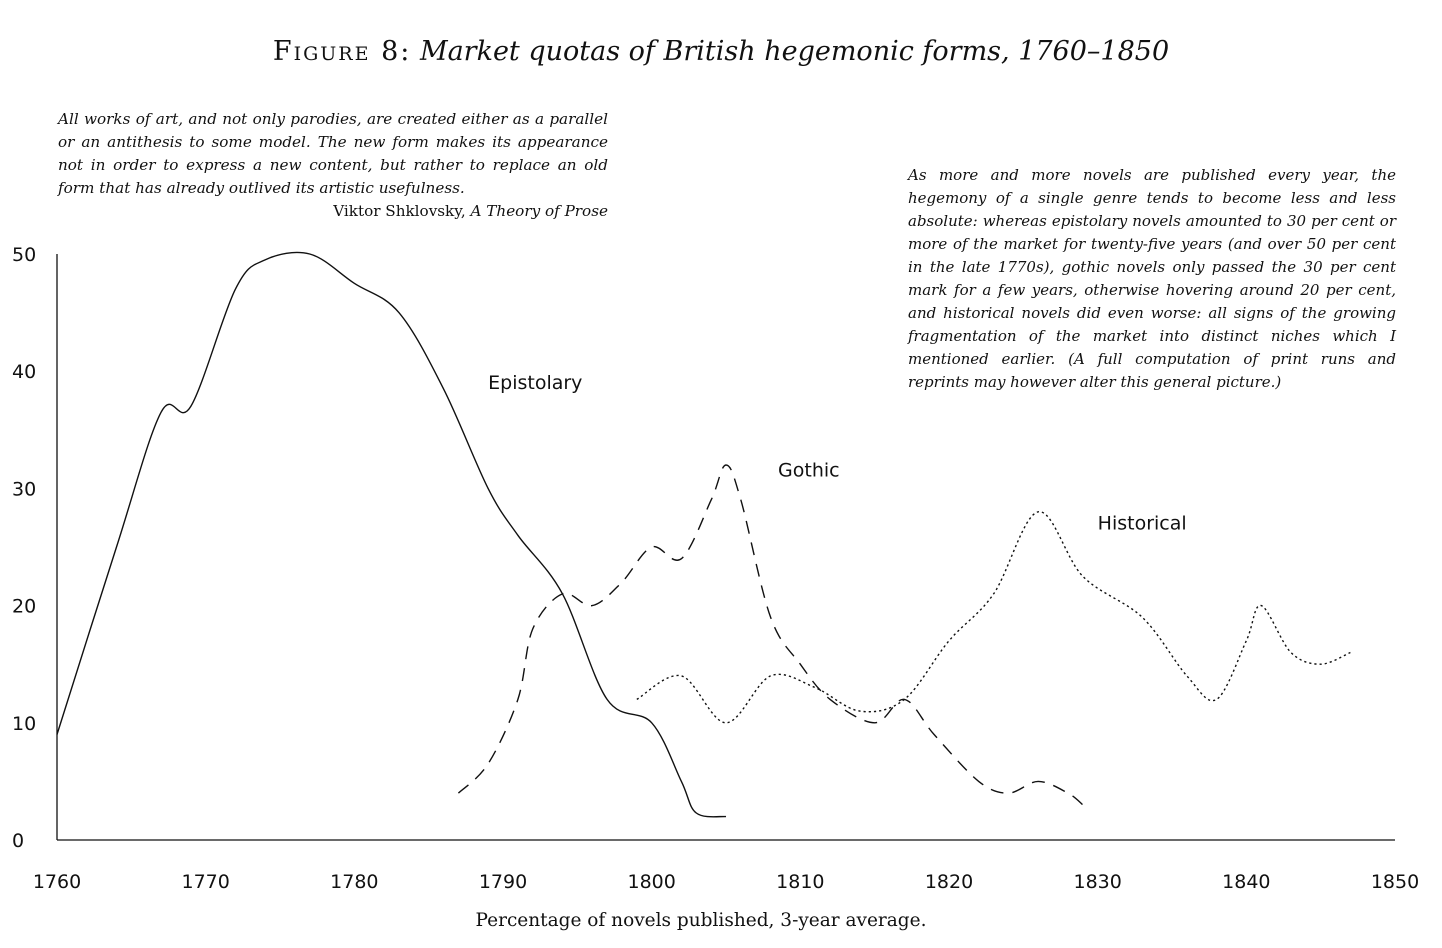  I want to click on chart-series-labels: Epistolary Gothic Historical, so click(837, 453).